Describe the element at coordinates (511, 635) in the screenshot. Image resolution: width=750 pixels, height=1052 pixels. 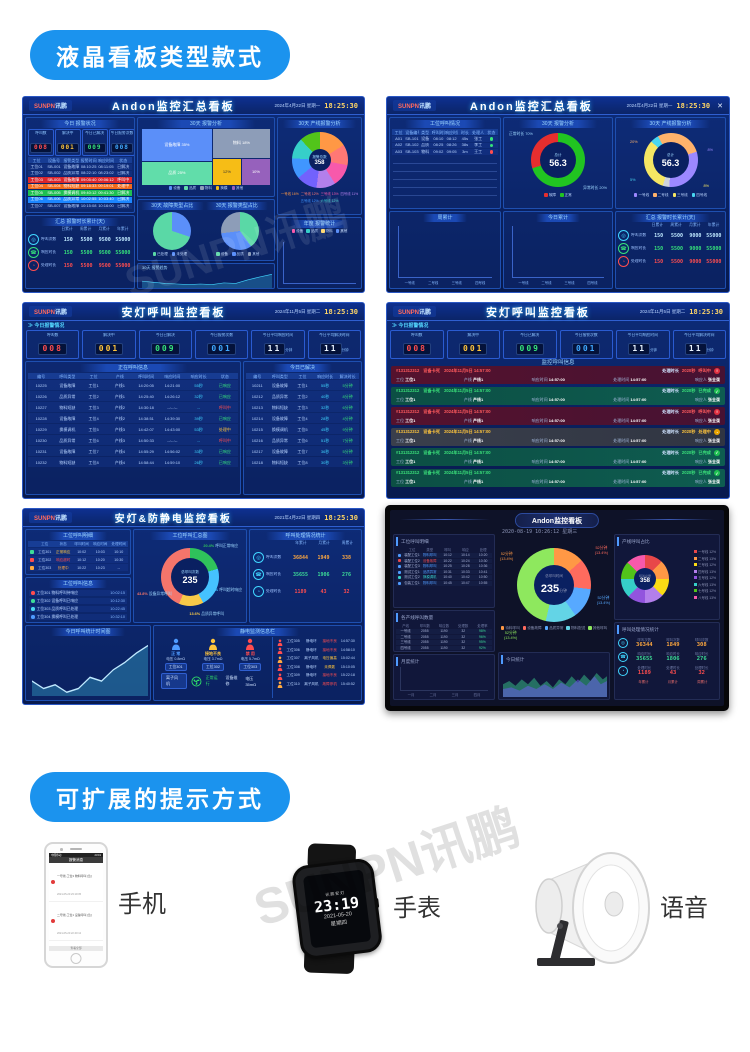
I see `pie-label: 52分钟 (13.4%)` at that location.